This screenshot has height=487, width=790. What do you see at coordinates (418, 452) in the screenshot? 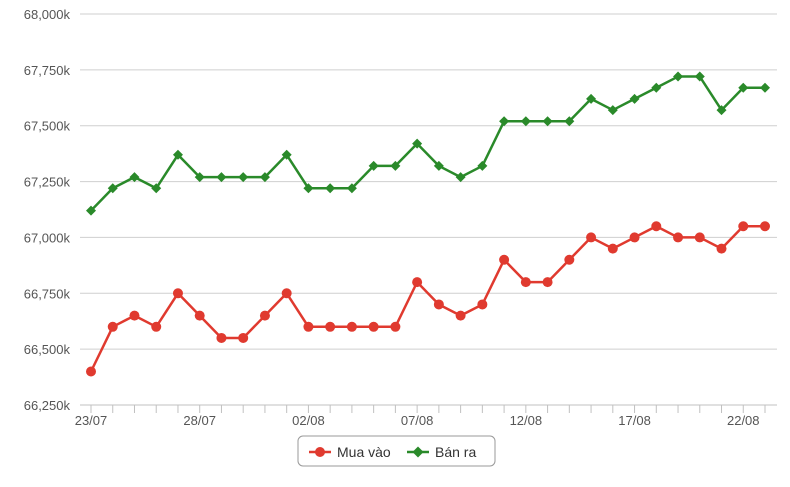
I see `legend-marker-ban-ra` at bounding box center [418, 452].